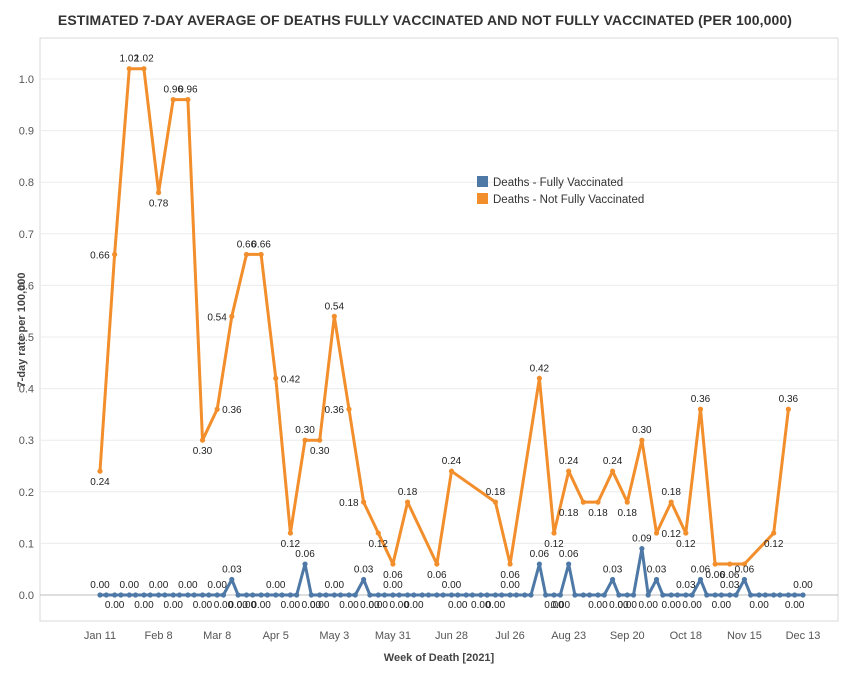  What do you see at coordinates (568, 636) in the screenshot?
I see `x-tick-label: Aug 23` at bounding box center [568, 636].